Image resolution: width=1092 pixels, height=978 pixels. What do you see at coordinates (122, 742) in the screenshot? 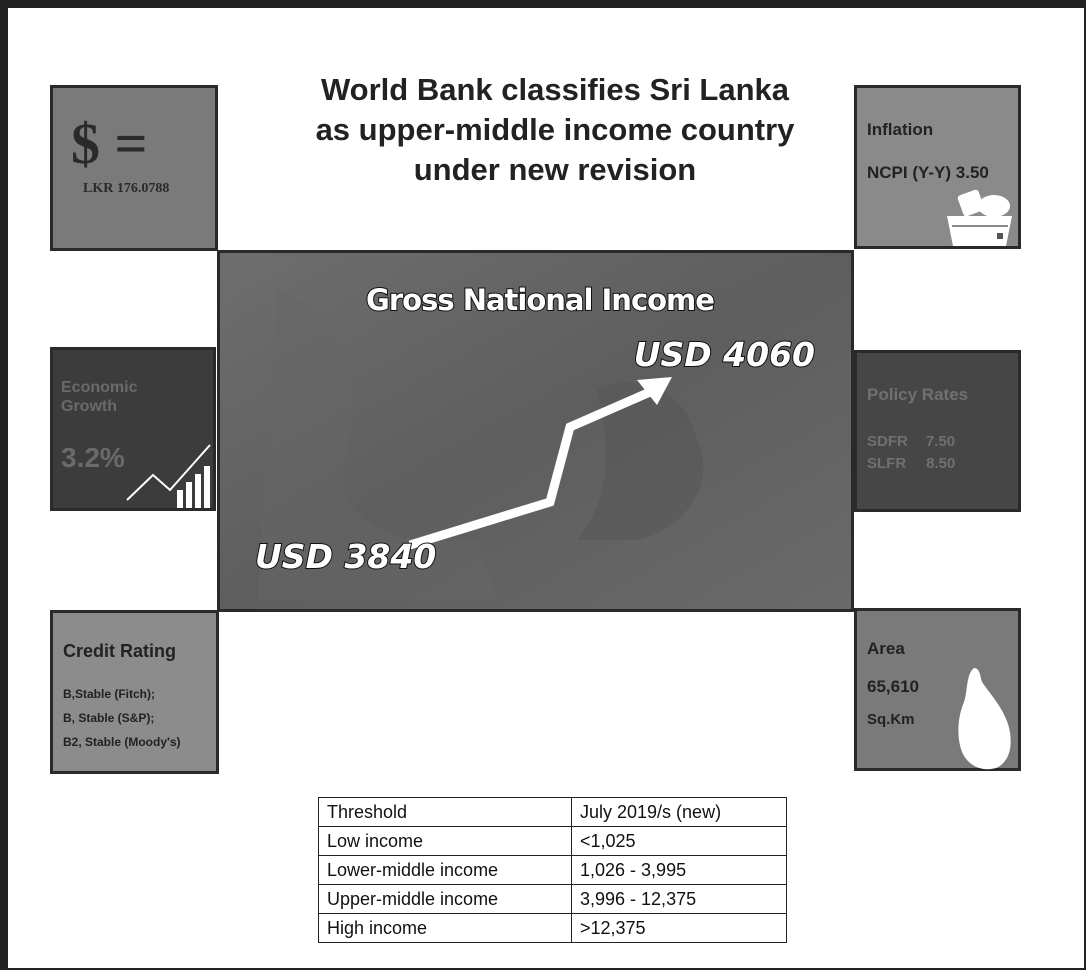
I see `credit-item: B2, Stable (Moody's)` at bounding box center [122, 742].